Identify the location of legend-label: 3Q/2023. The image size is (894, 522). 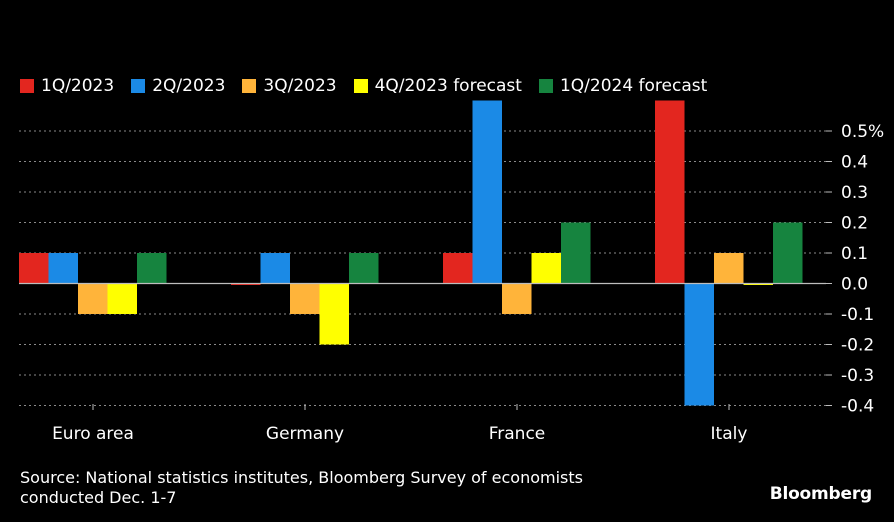
(300, 86).